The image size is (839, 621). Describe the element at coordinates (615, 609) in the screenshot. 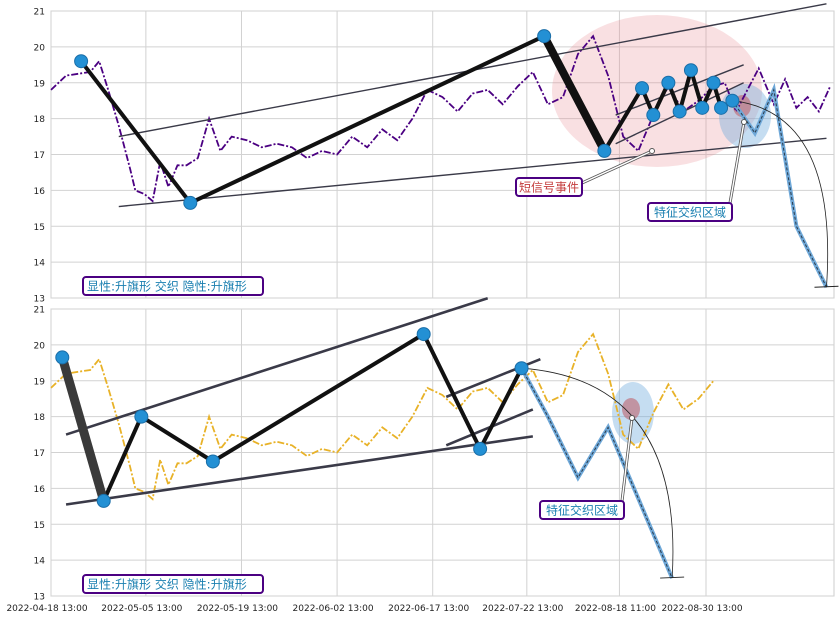

I see `x-tick-label: 2022-08-18 11:00` at that location.